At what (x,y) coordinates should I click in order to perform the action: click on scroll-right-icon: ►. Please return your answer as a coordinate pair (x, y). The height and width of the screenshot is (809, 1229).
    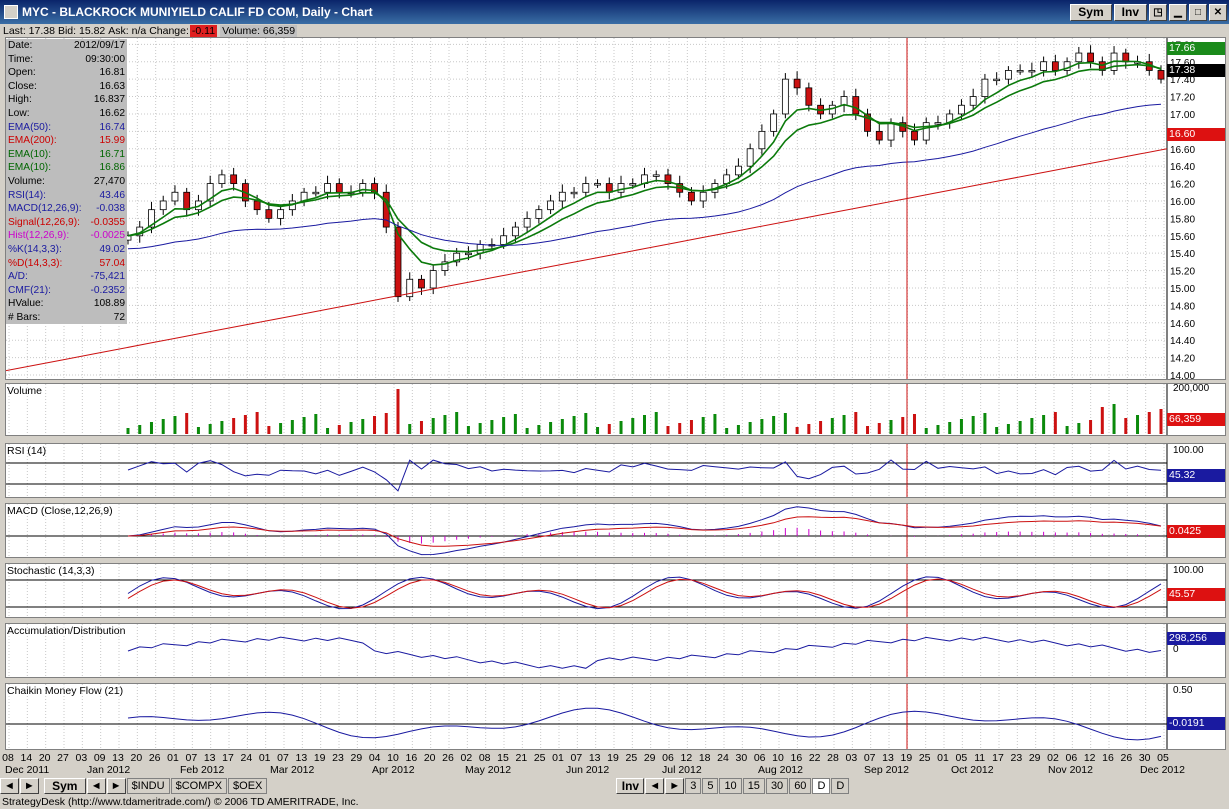
    Looking at the image, I should click on (29, 785).